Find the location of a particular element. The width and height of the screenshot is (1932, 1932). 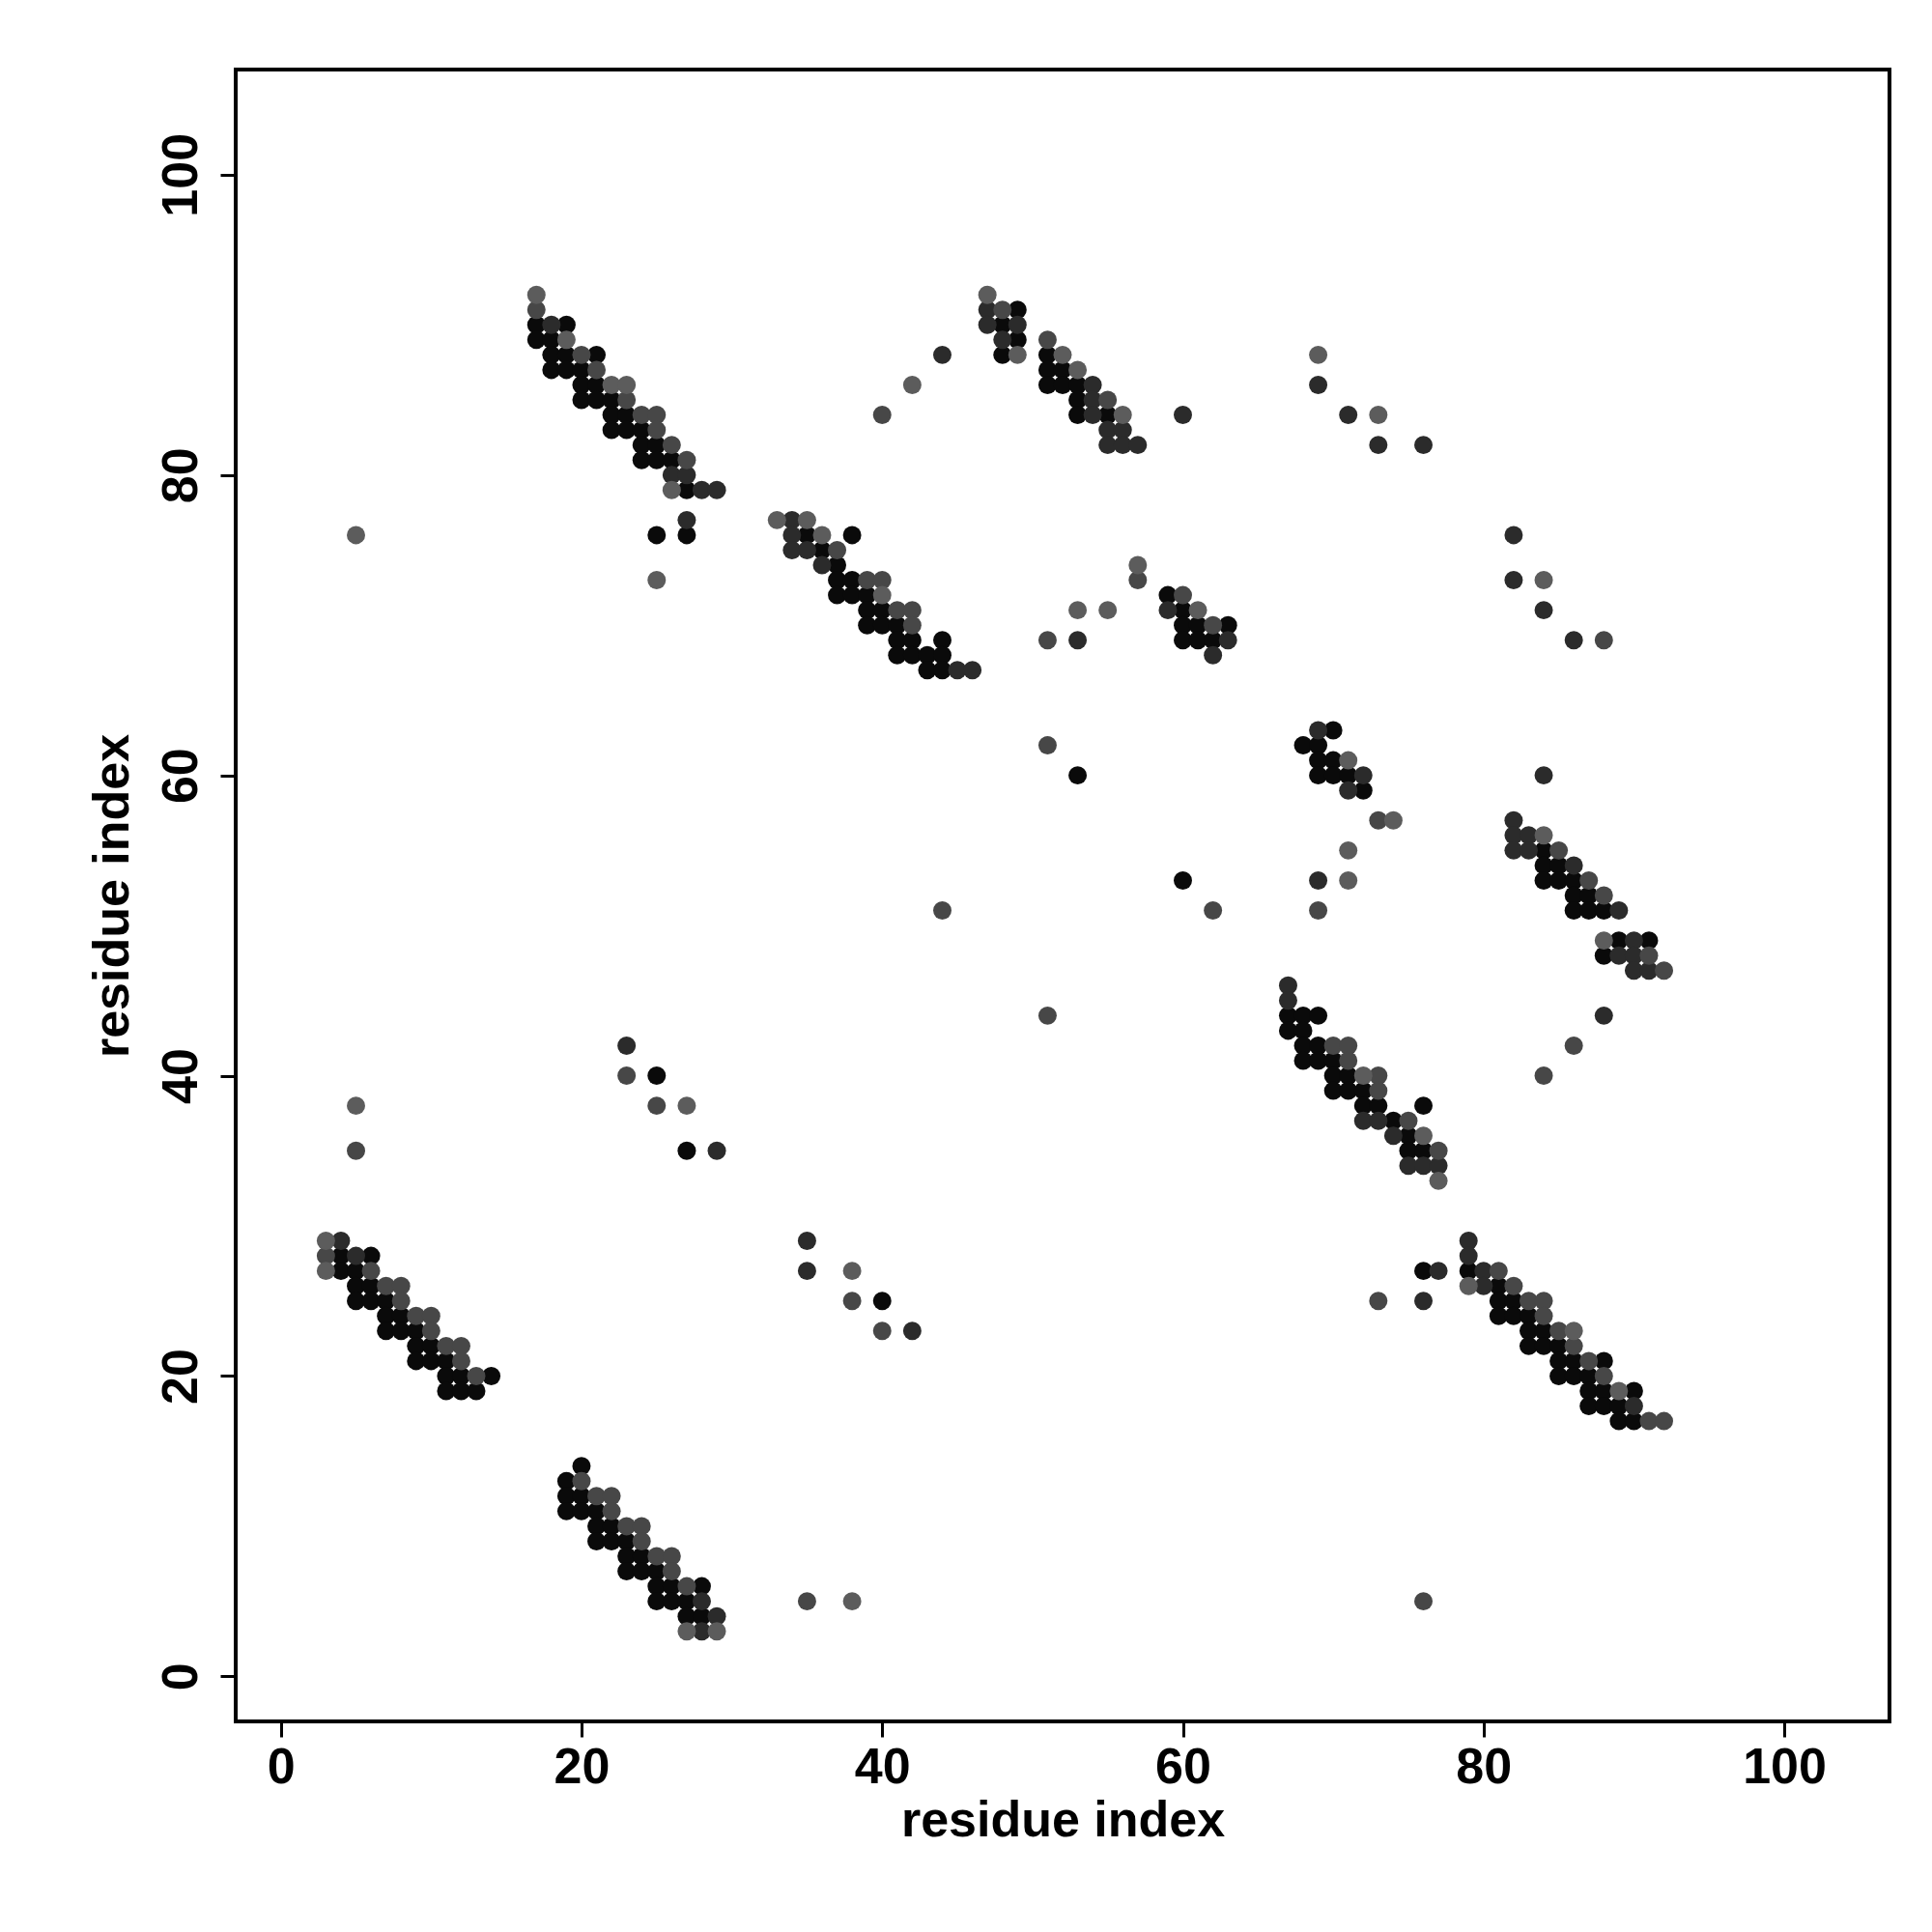

x-tick-label: 100 is located at coordinates (1785, 1765).